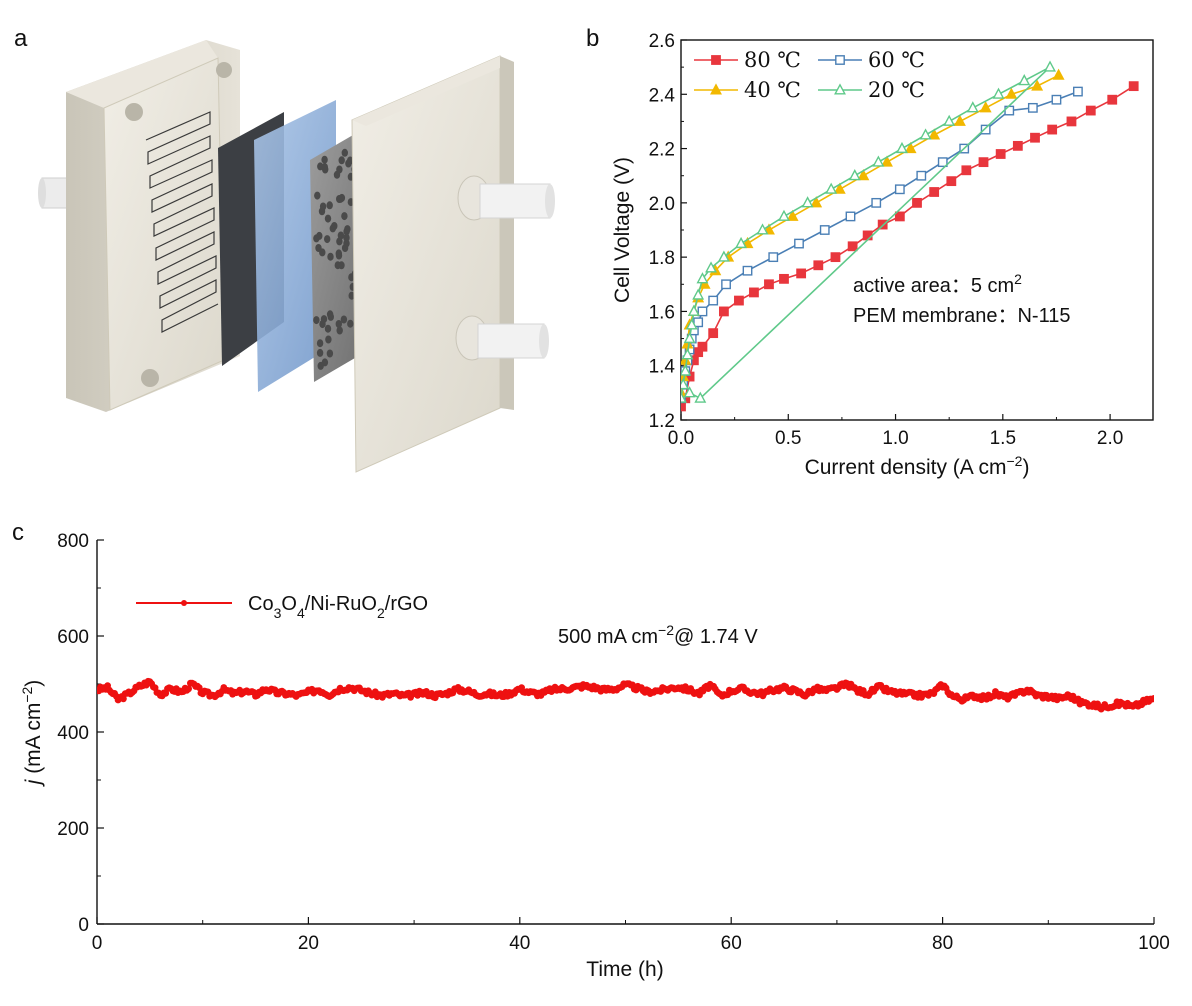 Image resolution: width=1192 pixels, height=1006 pixels. What do you see at coordinates (658, 635) in the screenshot?
I see `annotation-current-voltage: 500 mA cm−2@ 1.74 V` at bounding box center [658, 635].